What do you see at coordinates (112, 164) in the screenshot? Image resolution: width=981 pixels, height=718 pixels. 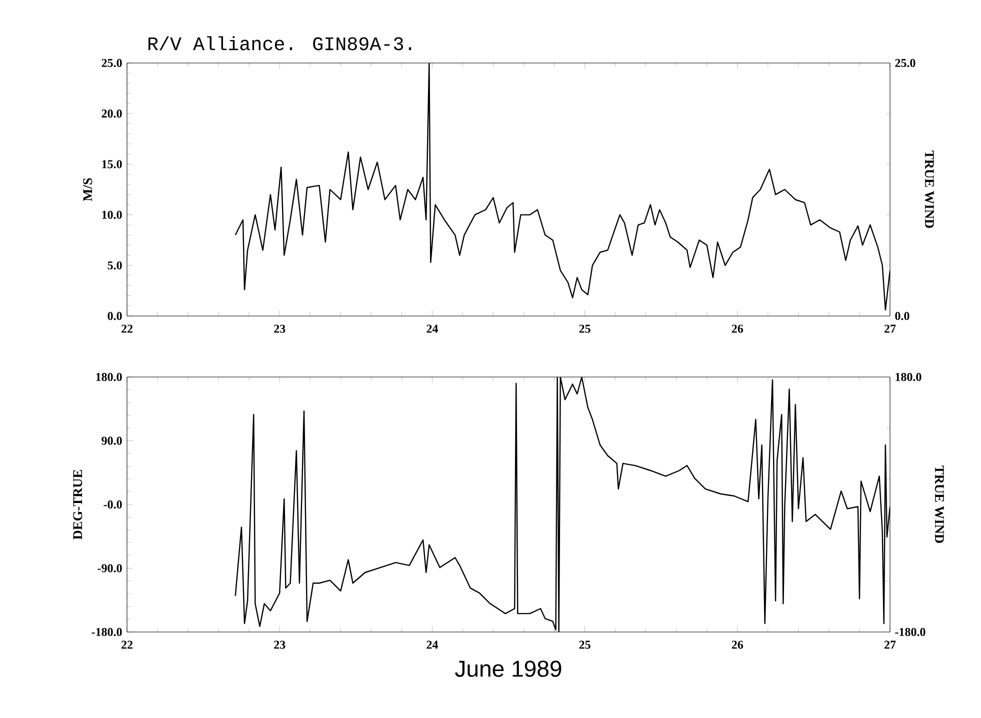 I see `y-tick-label: 15.0` at bounding box center [112, 164].